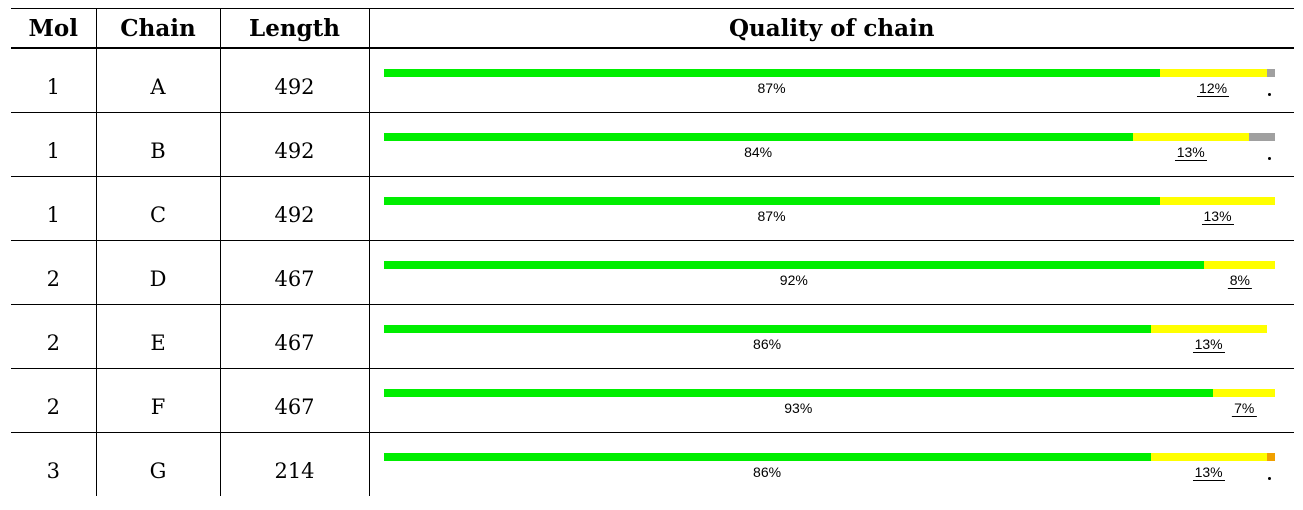 The image size is (1303, 510). Describe the element at coordinates (1244, 408) in the screenshot. I see `medium-percent-label: 7%` at that location.